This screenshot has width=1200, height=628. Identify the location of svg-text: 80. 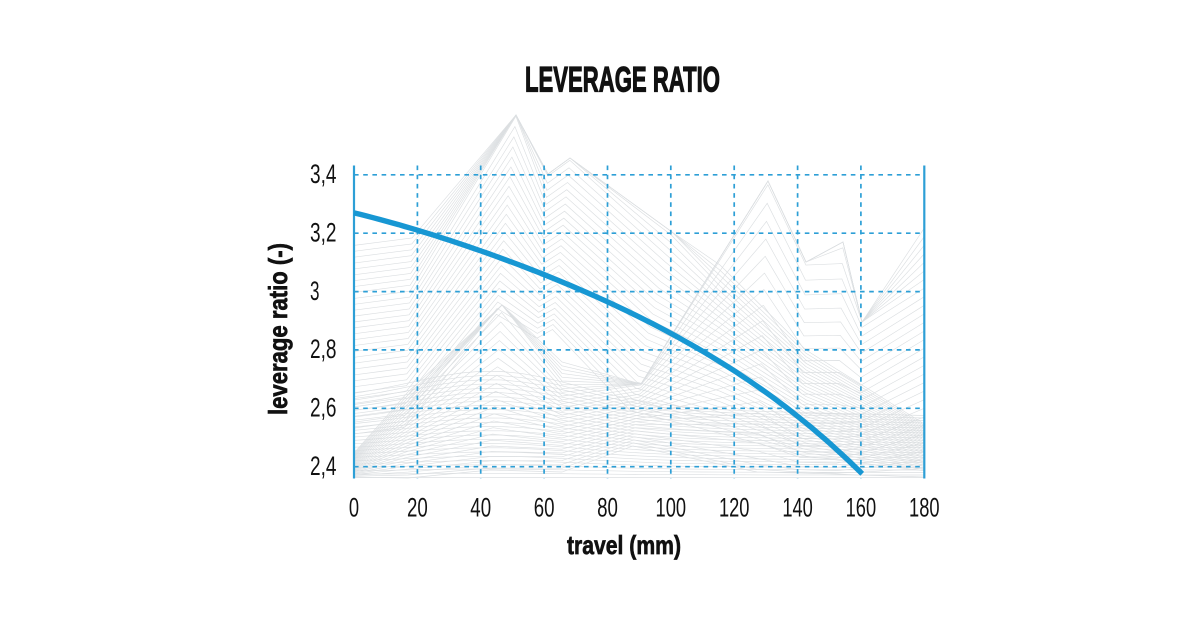
(607, 508).